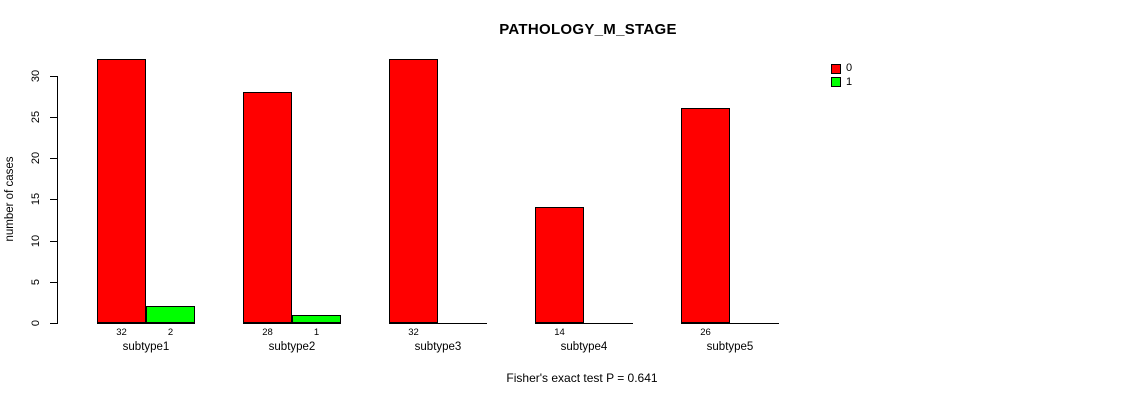 Image resolution: width=1140 pixels, height=400 pixels. I want to click on legend-item-1: 1, so click(841, 83).